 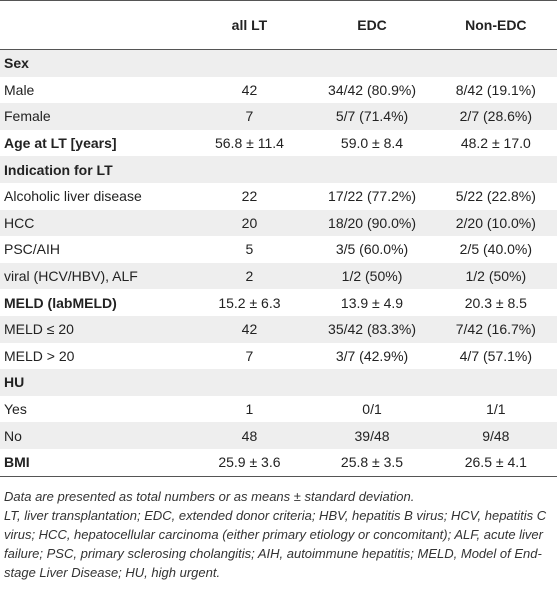 What do you see at coordinates (95, 382) in the screenshot?
I see `row-label: HU` at bounding box center [95, 382].